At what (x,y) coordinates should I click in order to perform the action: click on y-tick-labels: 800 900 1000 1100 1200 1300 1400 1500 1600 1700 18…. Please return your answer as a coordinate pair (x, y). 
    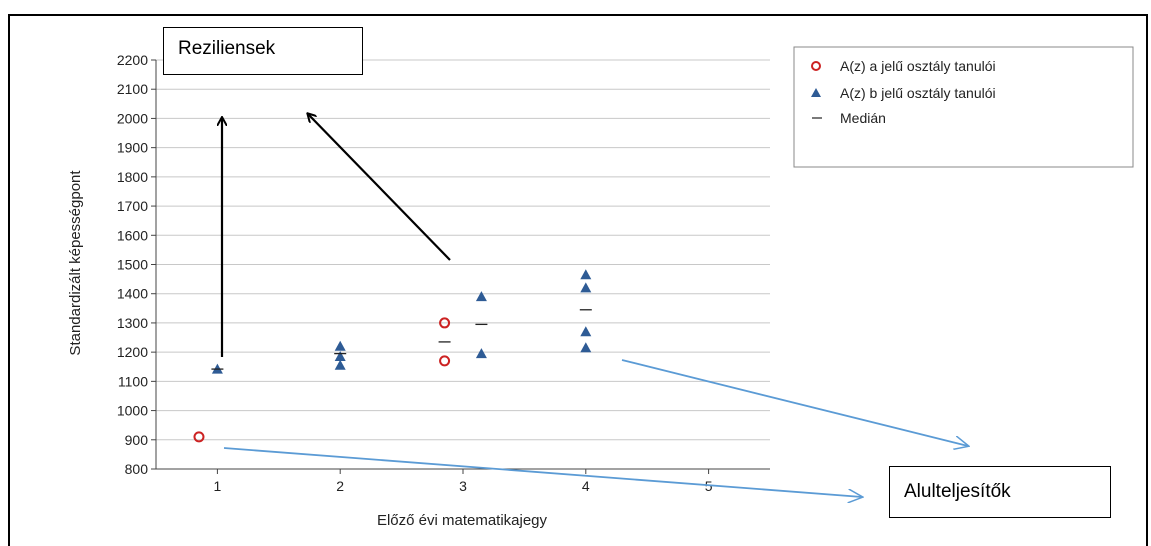
    Looking at the image, I should click on (132, 264).